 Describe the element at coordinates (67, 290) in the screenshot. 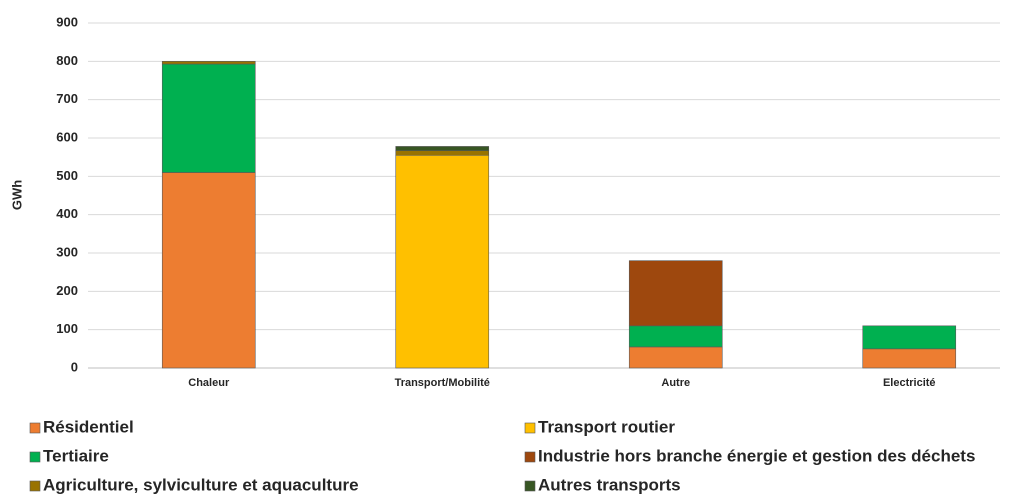

I see `y-tick-label: 200` at that location.